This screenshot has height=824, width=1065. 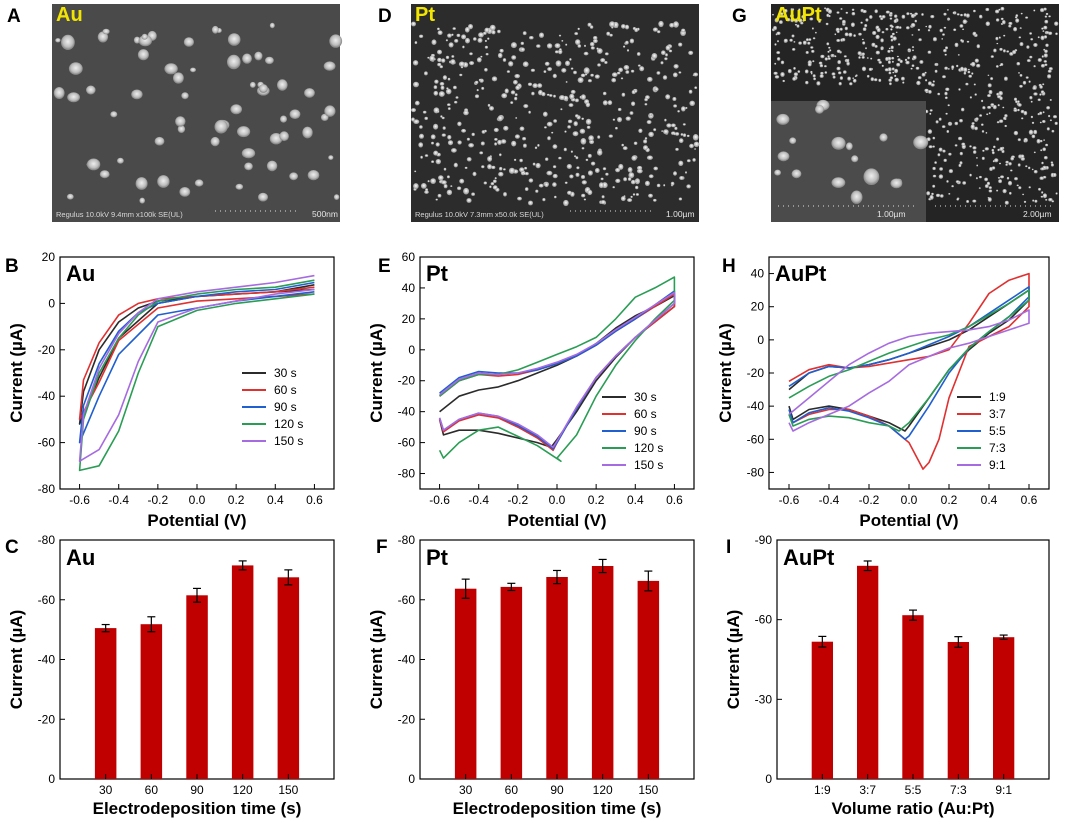 What do you see at coordinates (958, 790) in the screenshot?
I see `x-tick-label: 7:3` at bounding box center [958, 790].